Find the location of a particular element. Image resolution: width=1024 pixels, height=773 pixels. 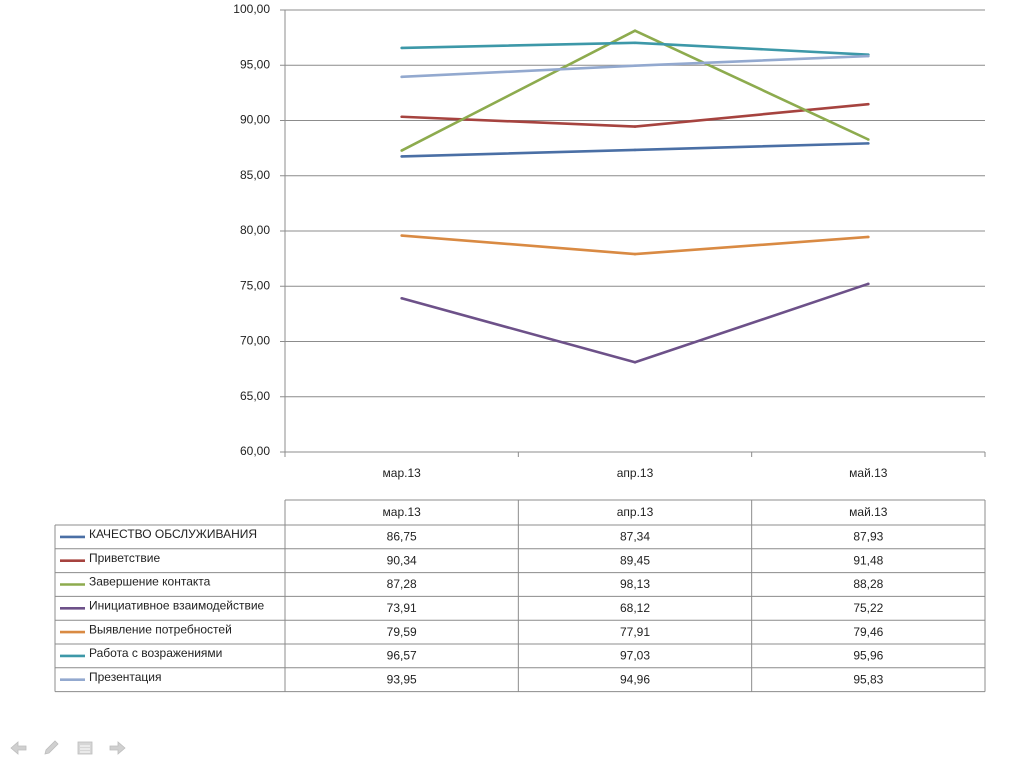

table-cell: 98,13 is located at coordinates (635, 584).